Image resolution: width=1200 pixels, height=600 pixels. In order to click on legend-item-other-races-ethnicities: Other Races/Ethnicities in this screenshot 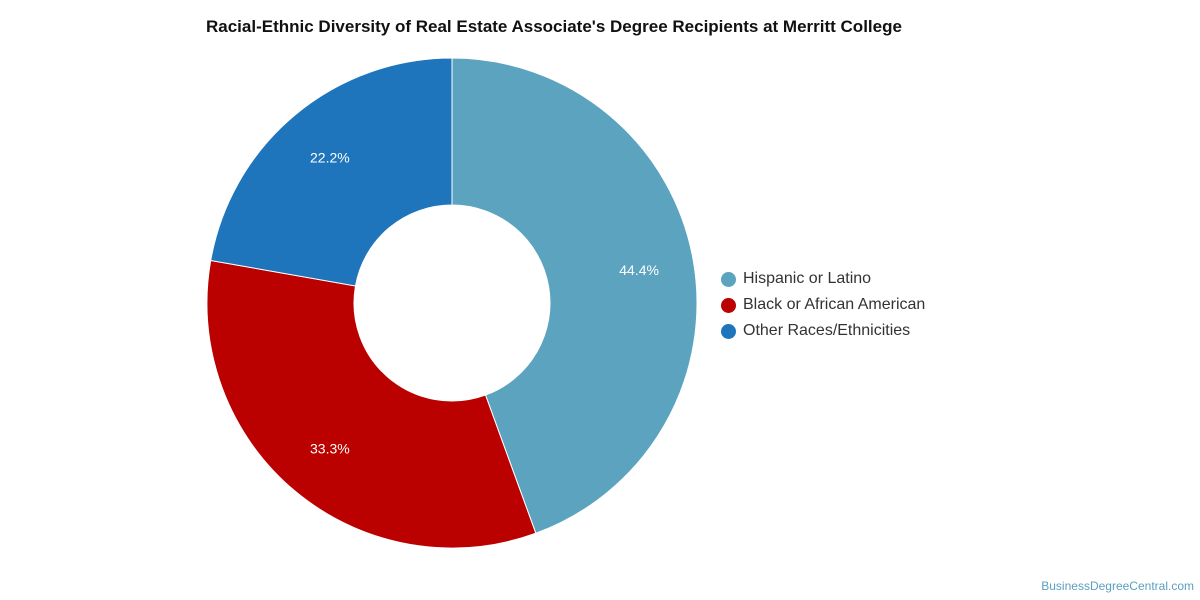, I will do `click(823, 331)`.